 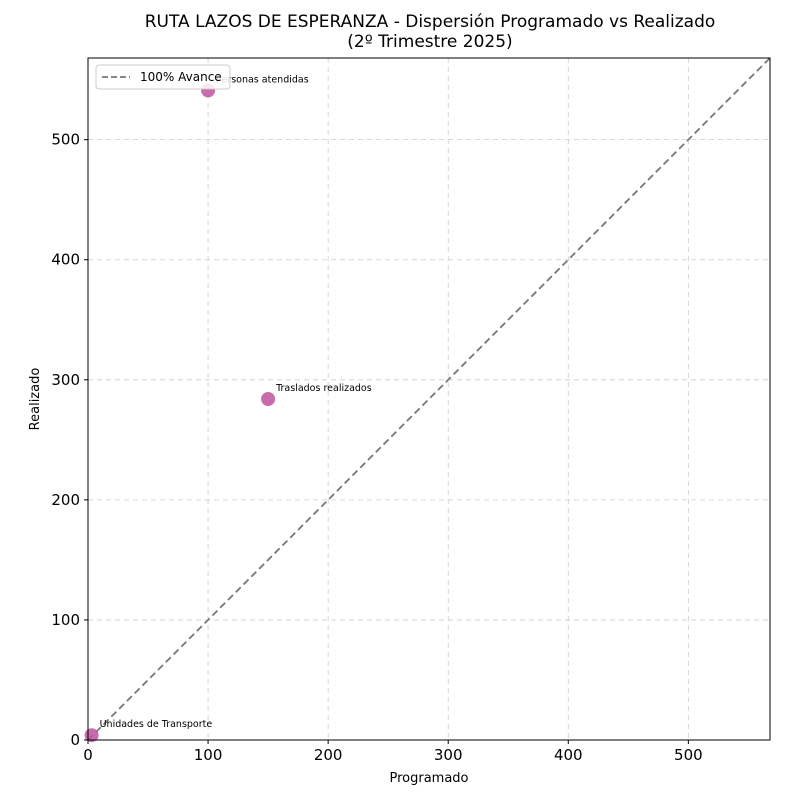 I want to click on point-label: Personas atendidas, so click(x=262, y=79).